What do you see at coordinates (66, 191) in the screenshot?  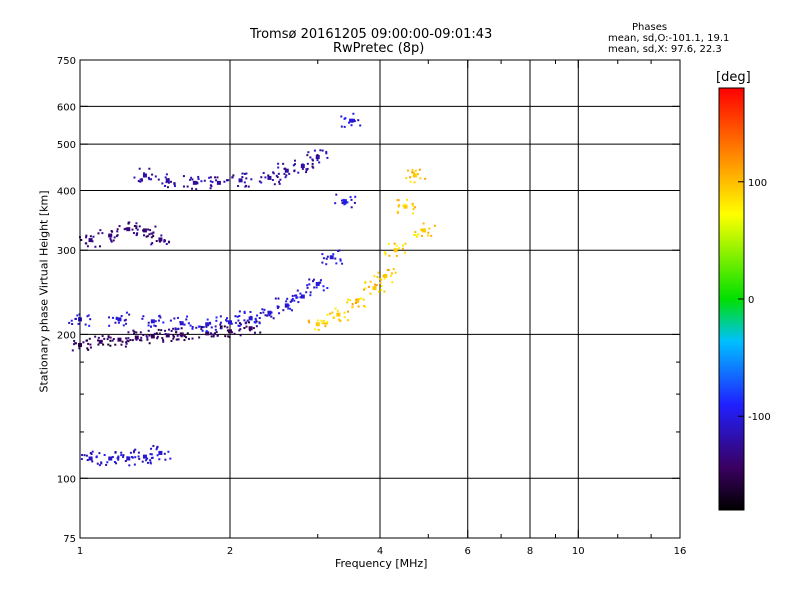 I see `y-tick-label: 400` at bounding box center [66, 191].